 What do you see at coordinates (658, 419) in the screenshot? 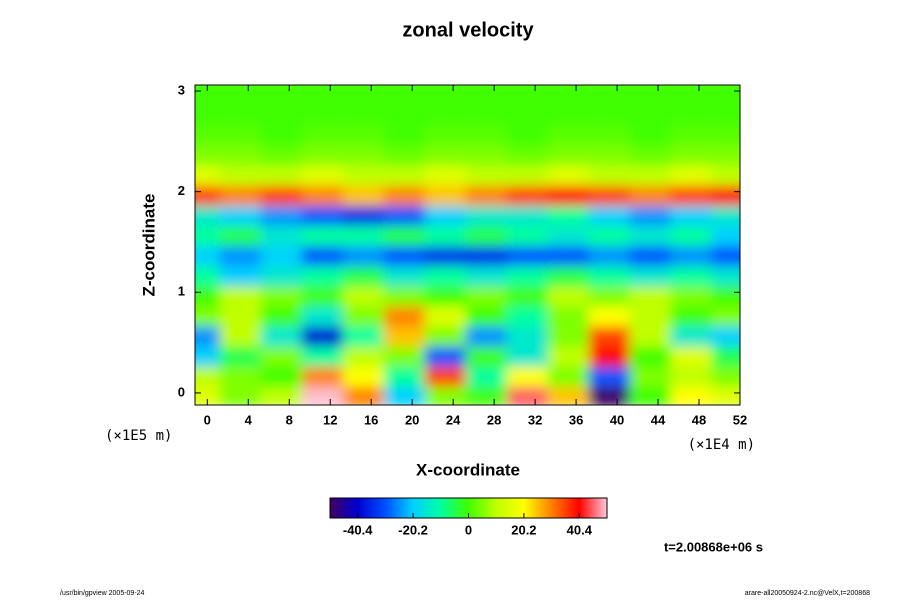
I see `x-tick-label: 44` at bounding box center [658, 419].